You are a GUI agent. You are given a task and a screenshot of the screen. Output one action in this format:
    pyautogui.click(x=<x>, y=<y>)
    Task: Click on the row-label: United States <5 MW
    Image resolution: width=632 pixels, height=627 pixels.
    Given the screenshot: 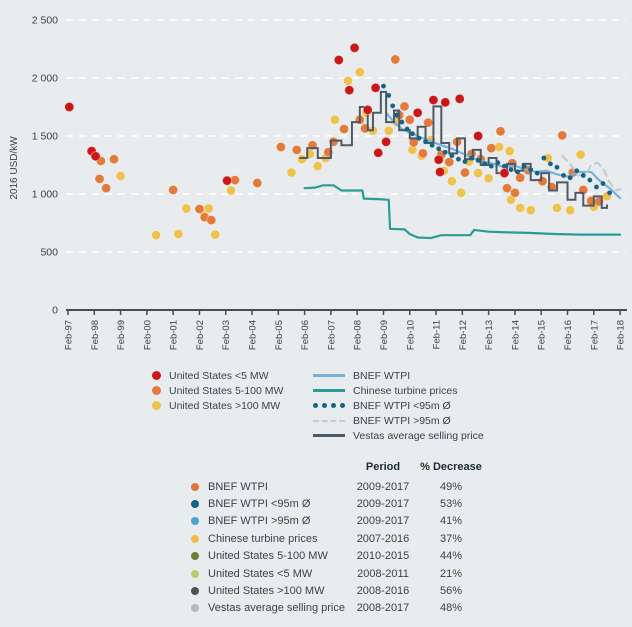 What is the action you would take?
    pyautogui.click(x=260, y=573)
    